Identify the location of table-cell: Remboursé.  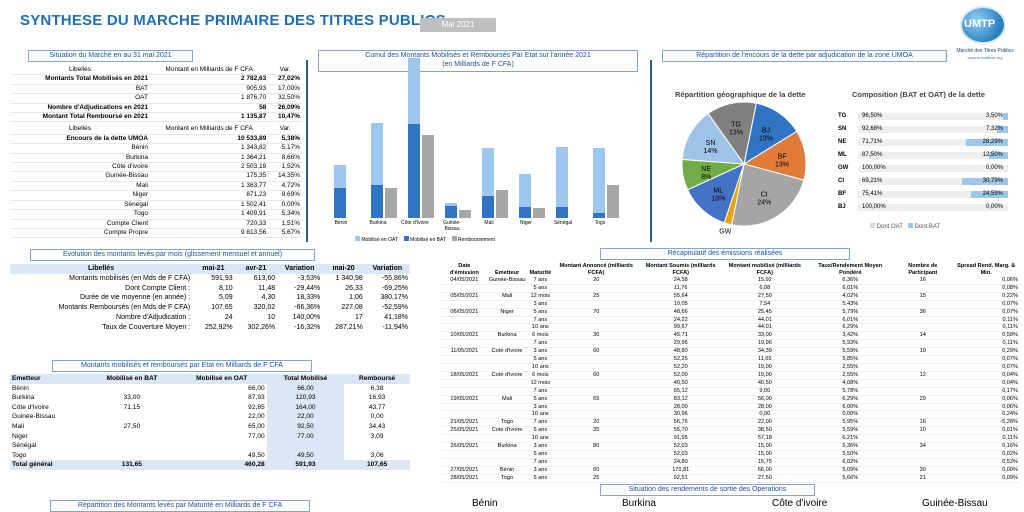
(377, 379).